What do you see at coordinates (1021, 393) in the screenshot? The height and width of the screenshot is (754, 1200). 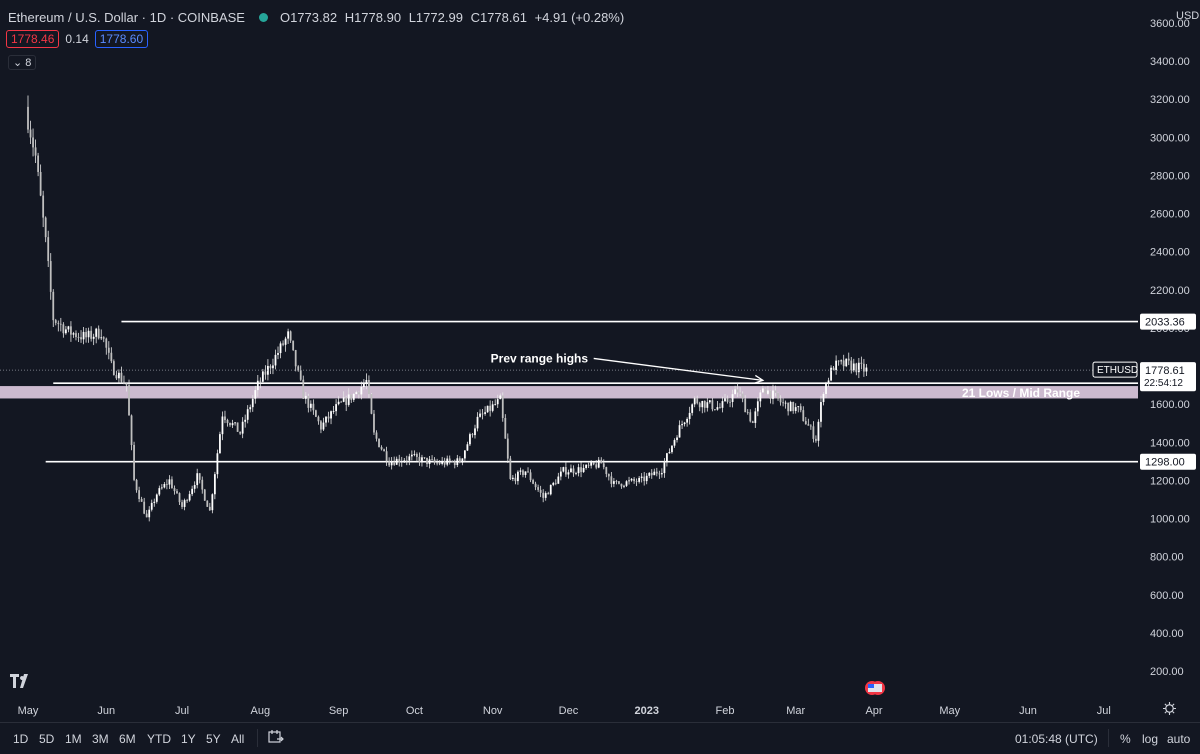 I see `zone-label: 21 Lows / Mid Range` at bounding box center [1021, 393].